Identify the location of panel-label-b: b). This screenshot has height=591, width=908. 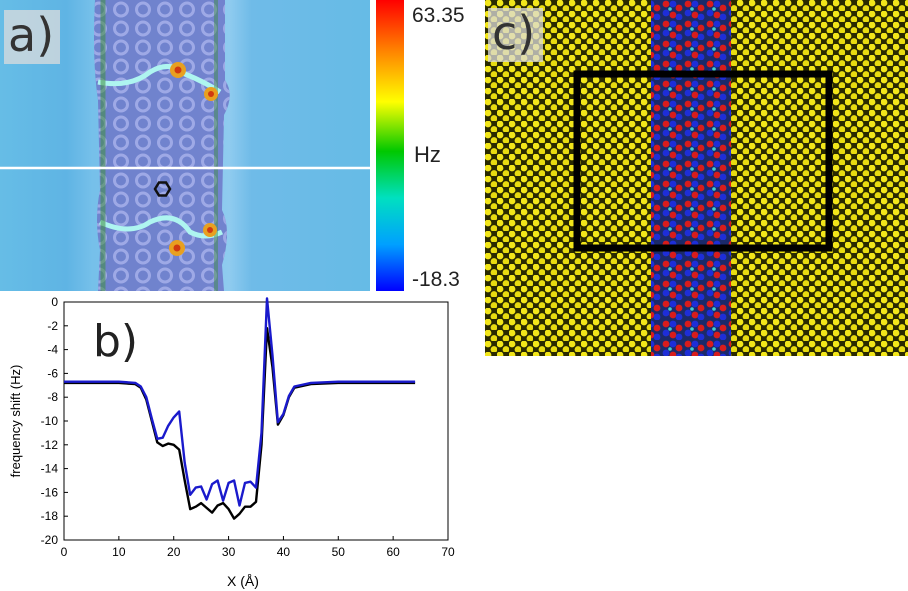
(115, 341).